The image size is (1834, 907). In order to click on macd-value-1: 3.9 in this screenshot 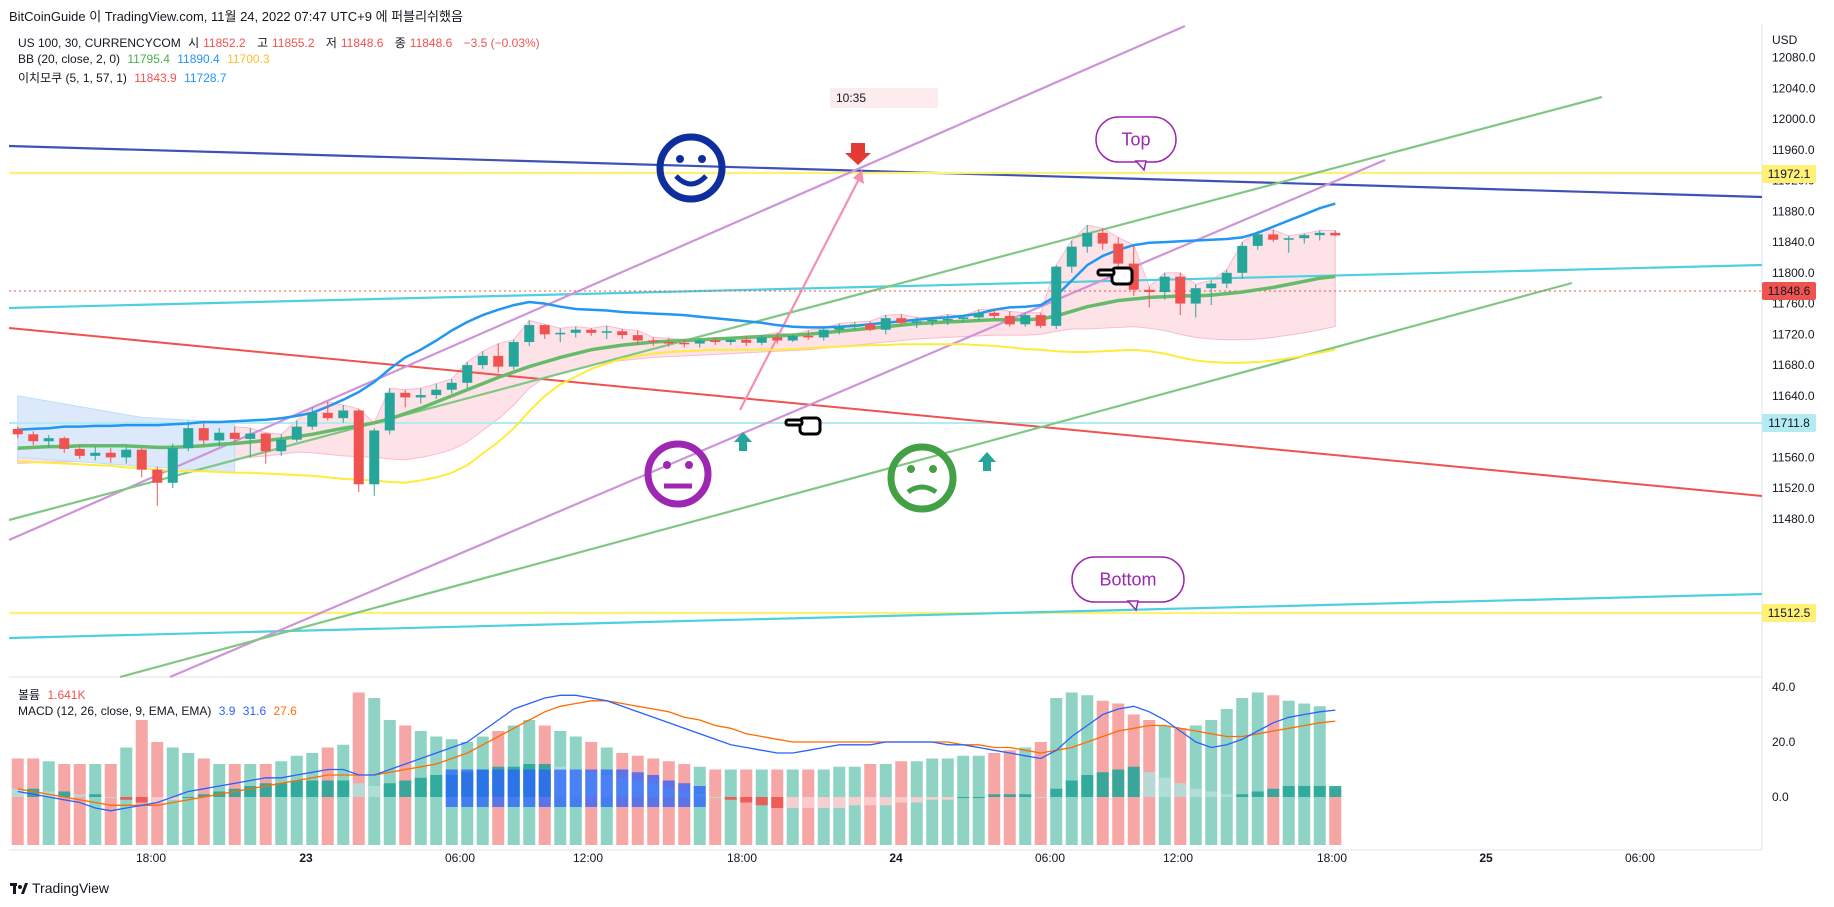, I will do `click(227, 711)`.